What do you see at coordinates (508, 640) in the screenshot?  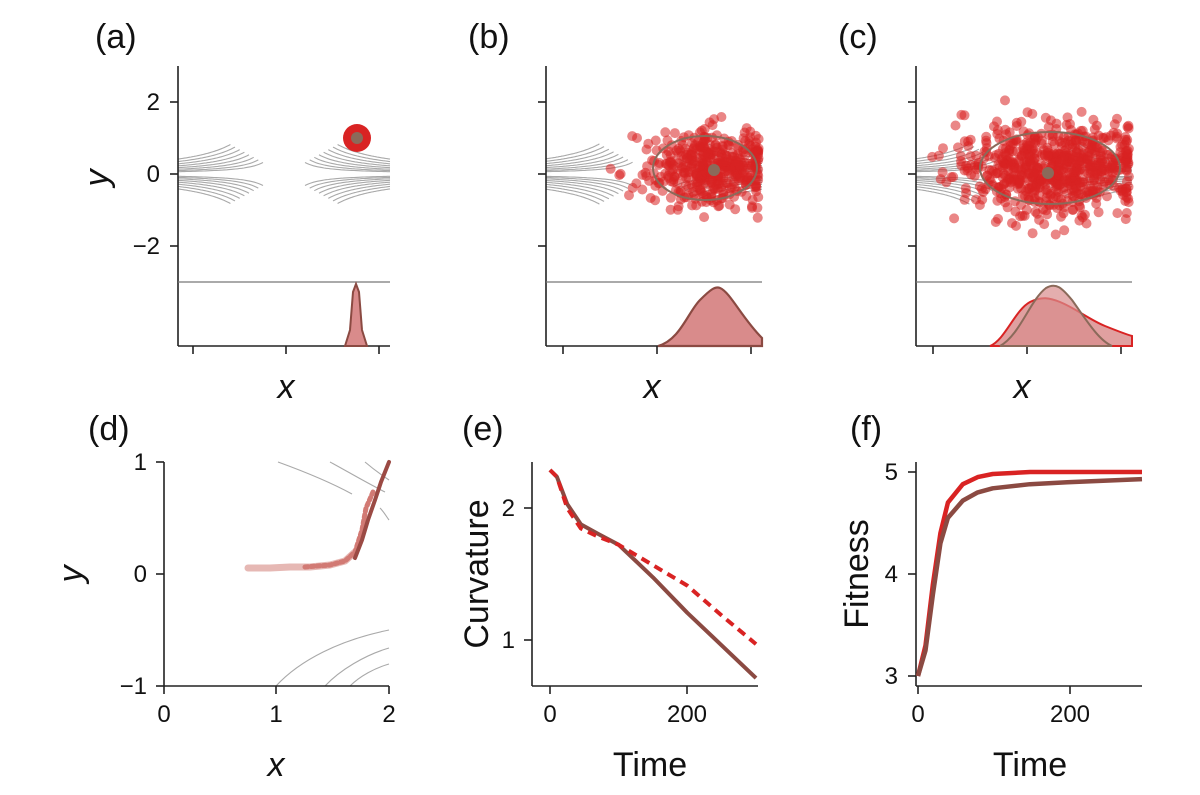 I see `ytick-e-2: 1` at bounding box center [508, 640].